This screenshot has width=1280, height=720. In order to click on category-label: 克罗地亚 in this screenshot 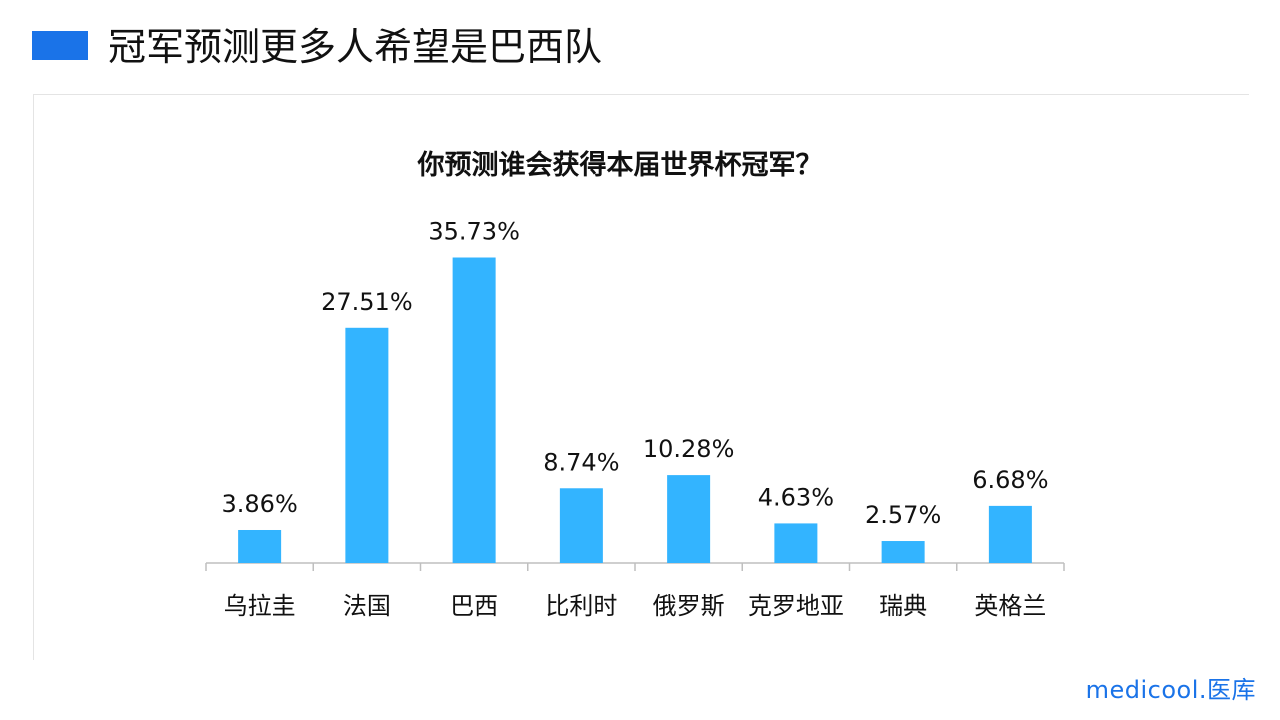, I will do `click(796, 606)`.